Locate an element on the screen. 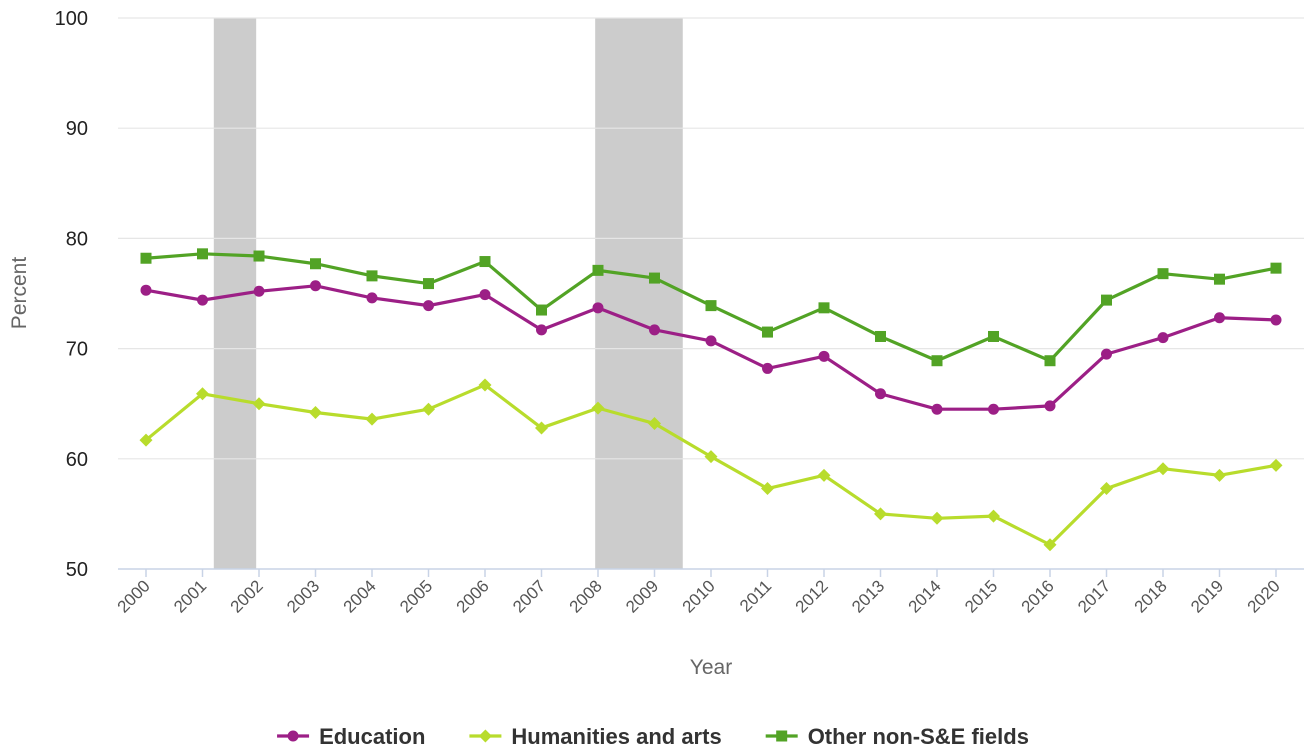 The height and width of the screenshot is (750, 1304). legend-item-education: Education is located at coordinates (351, 736).